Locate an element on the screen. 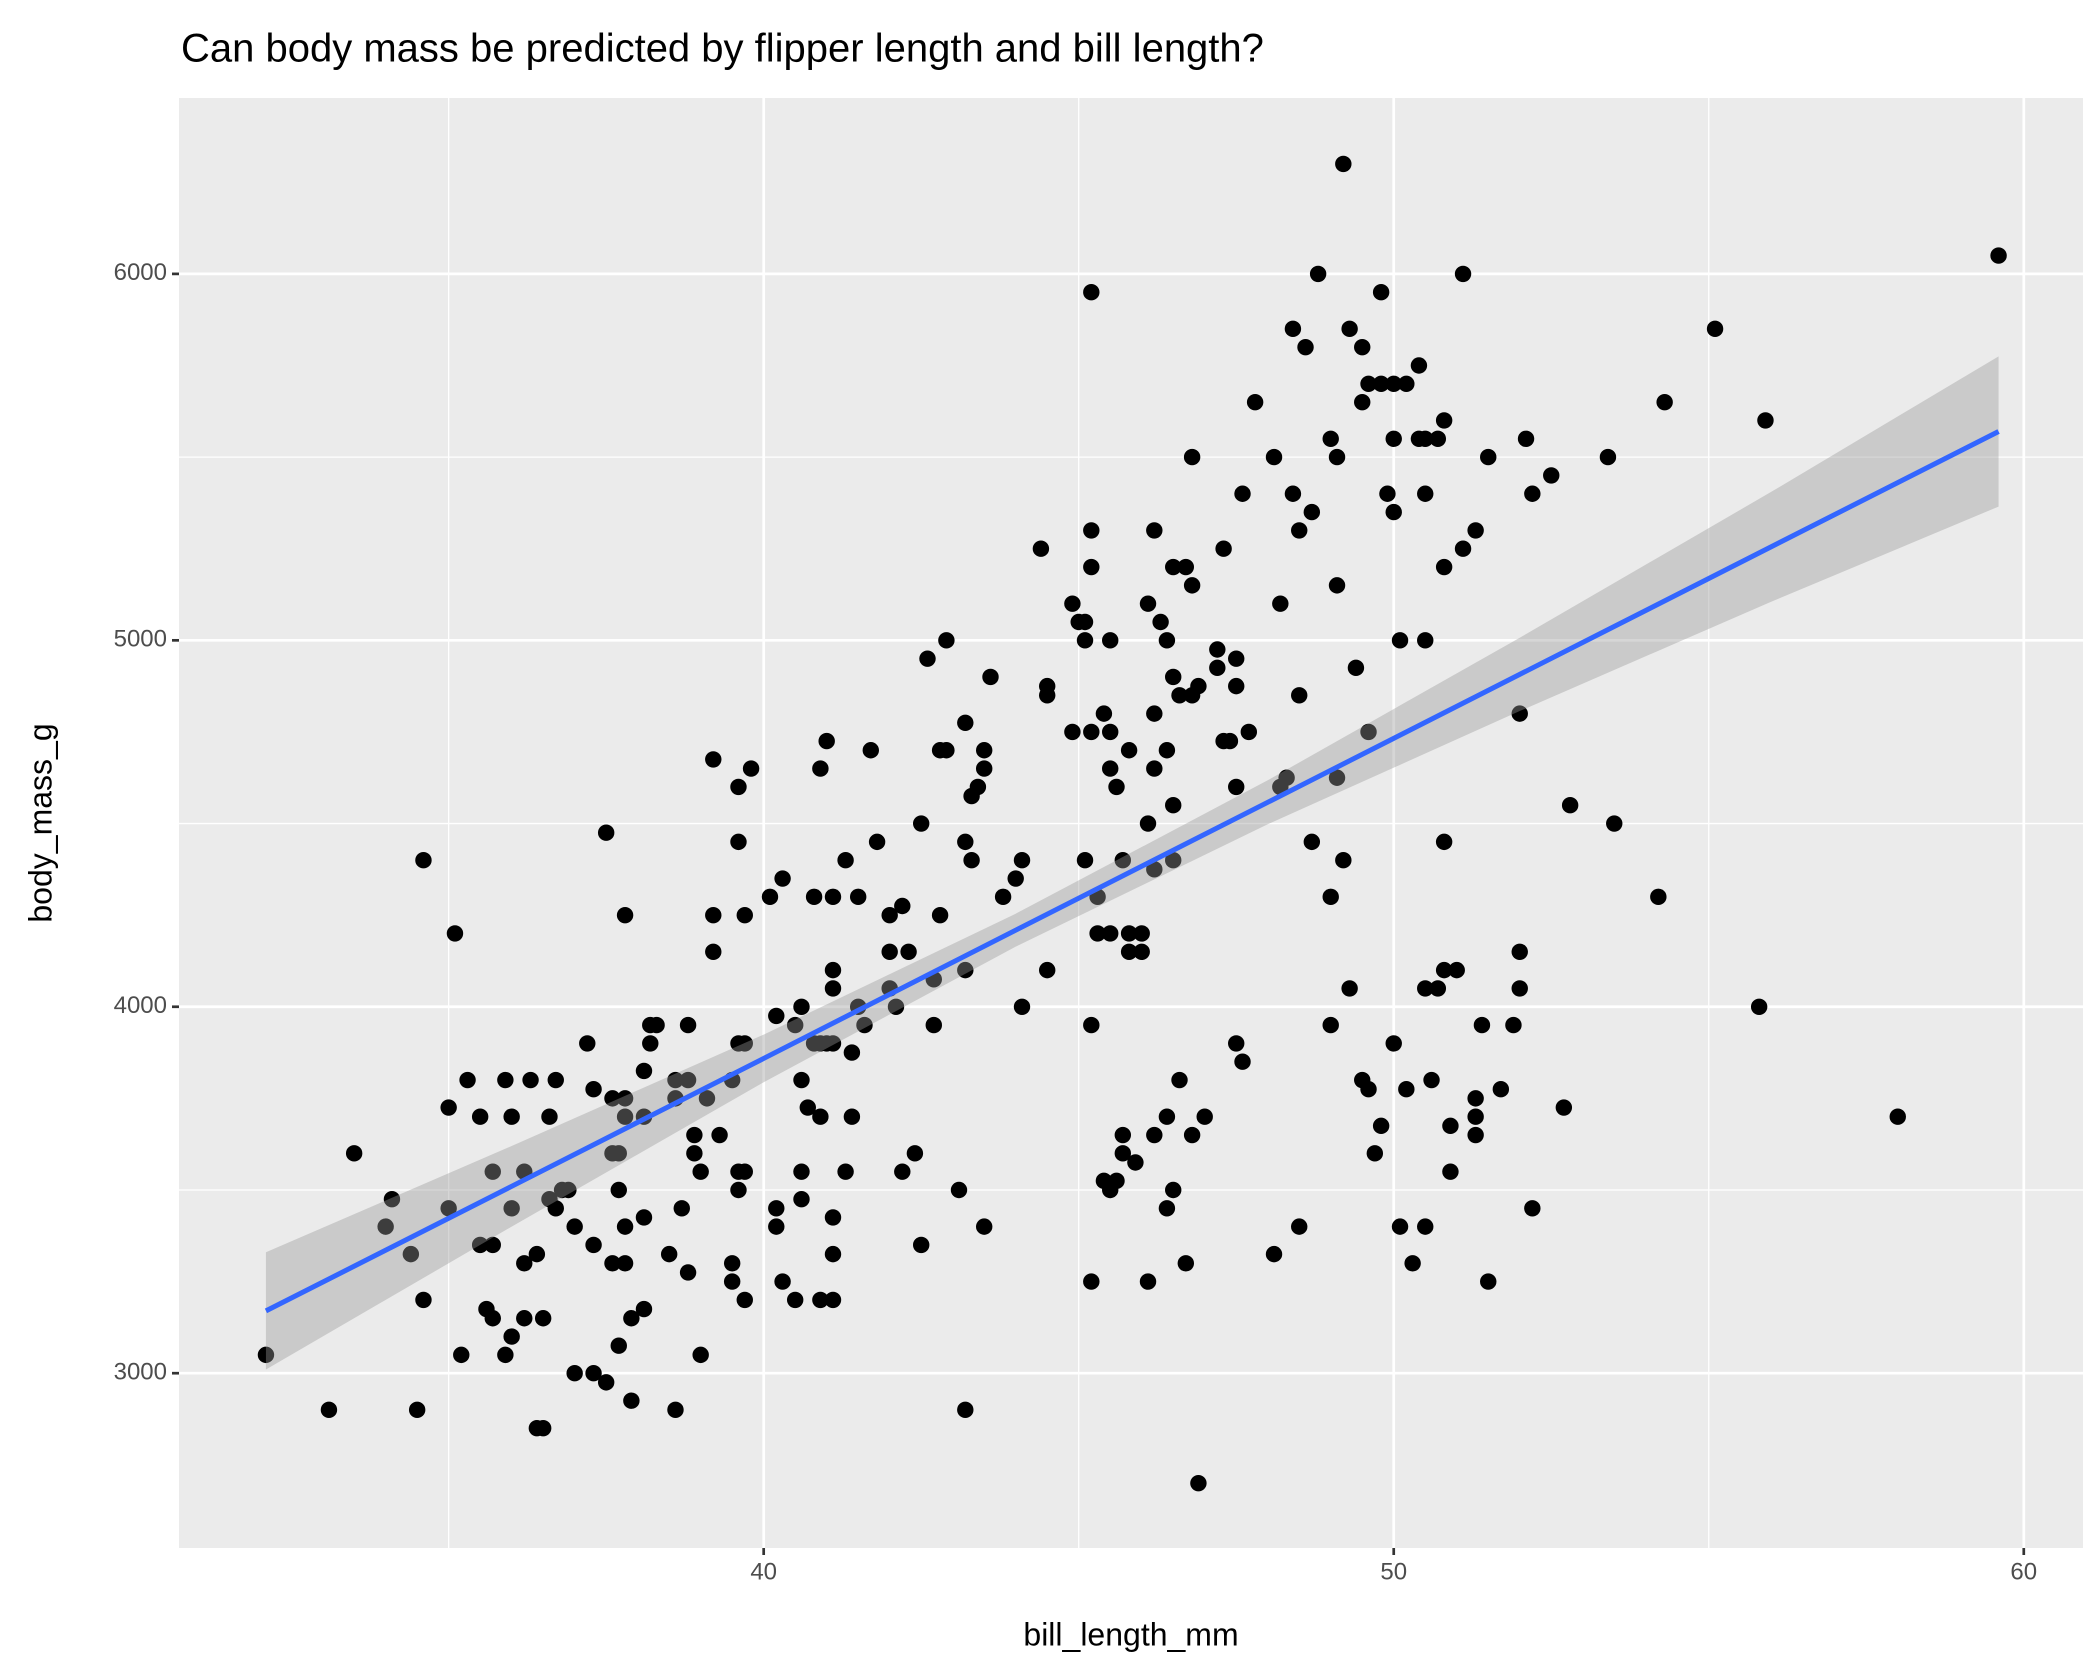  y-tick-label: 5000 is located at coordinates (140, 639).